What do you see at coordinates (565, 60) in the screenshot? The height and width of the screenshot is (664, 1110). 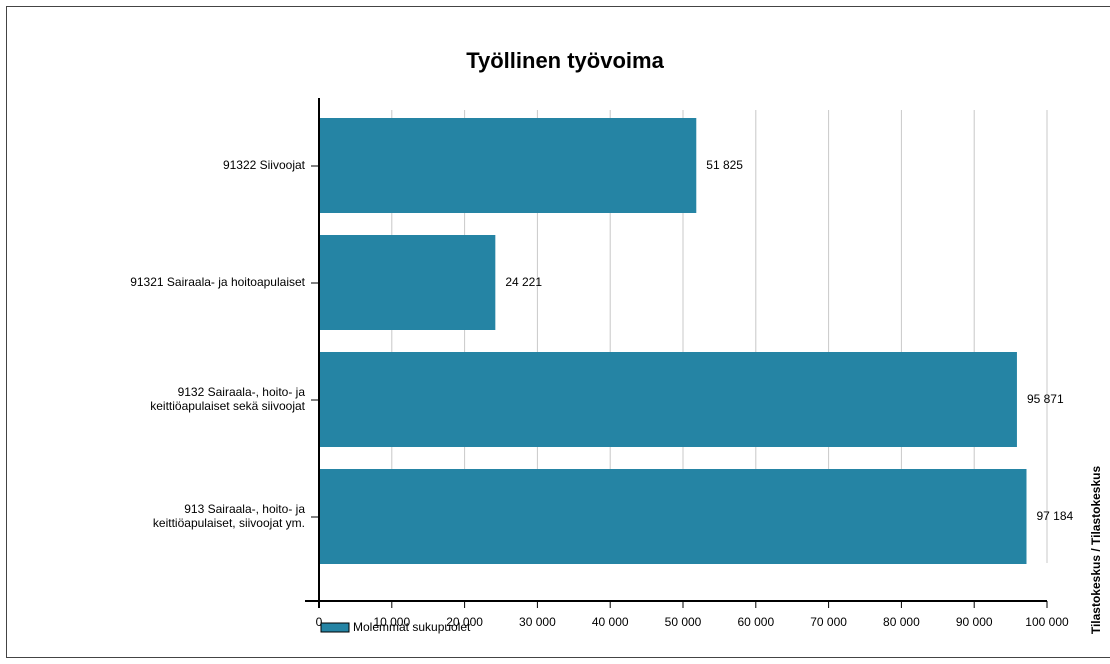 I see `chart-title: Työllinen työvoima` at bounding box center [565, 60].